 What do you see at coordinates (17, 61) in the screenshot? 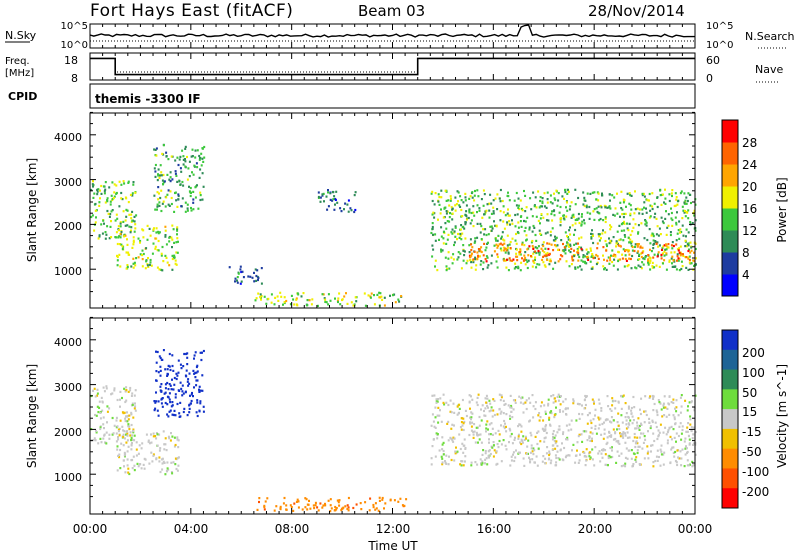
I see `freq-left-label: Freq.` at bounding box center [17, 61].